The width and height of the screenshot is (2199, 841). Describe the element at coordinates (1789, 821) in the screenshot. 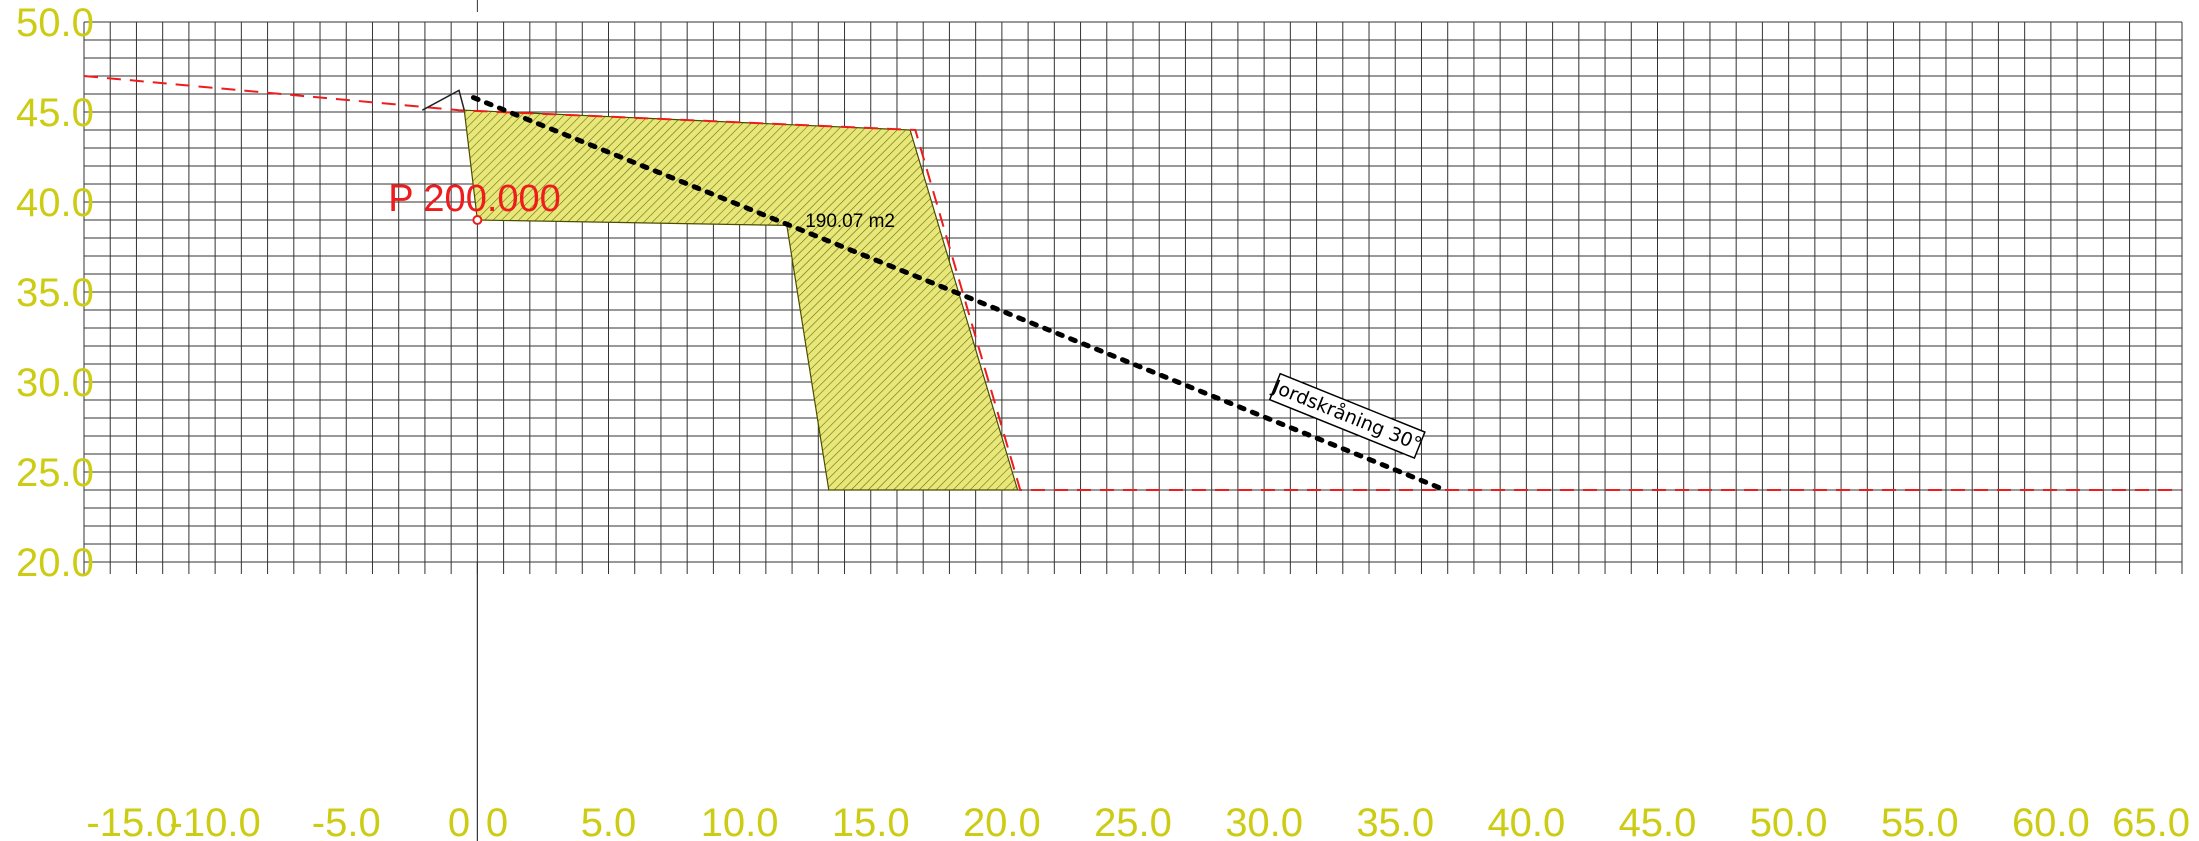

I see `x-tick-label: 50.0` at that location.